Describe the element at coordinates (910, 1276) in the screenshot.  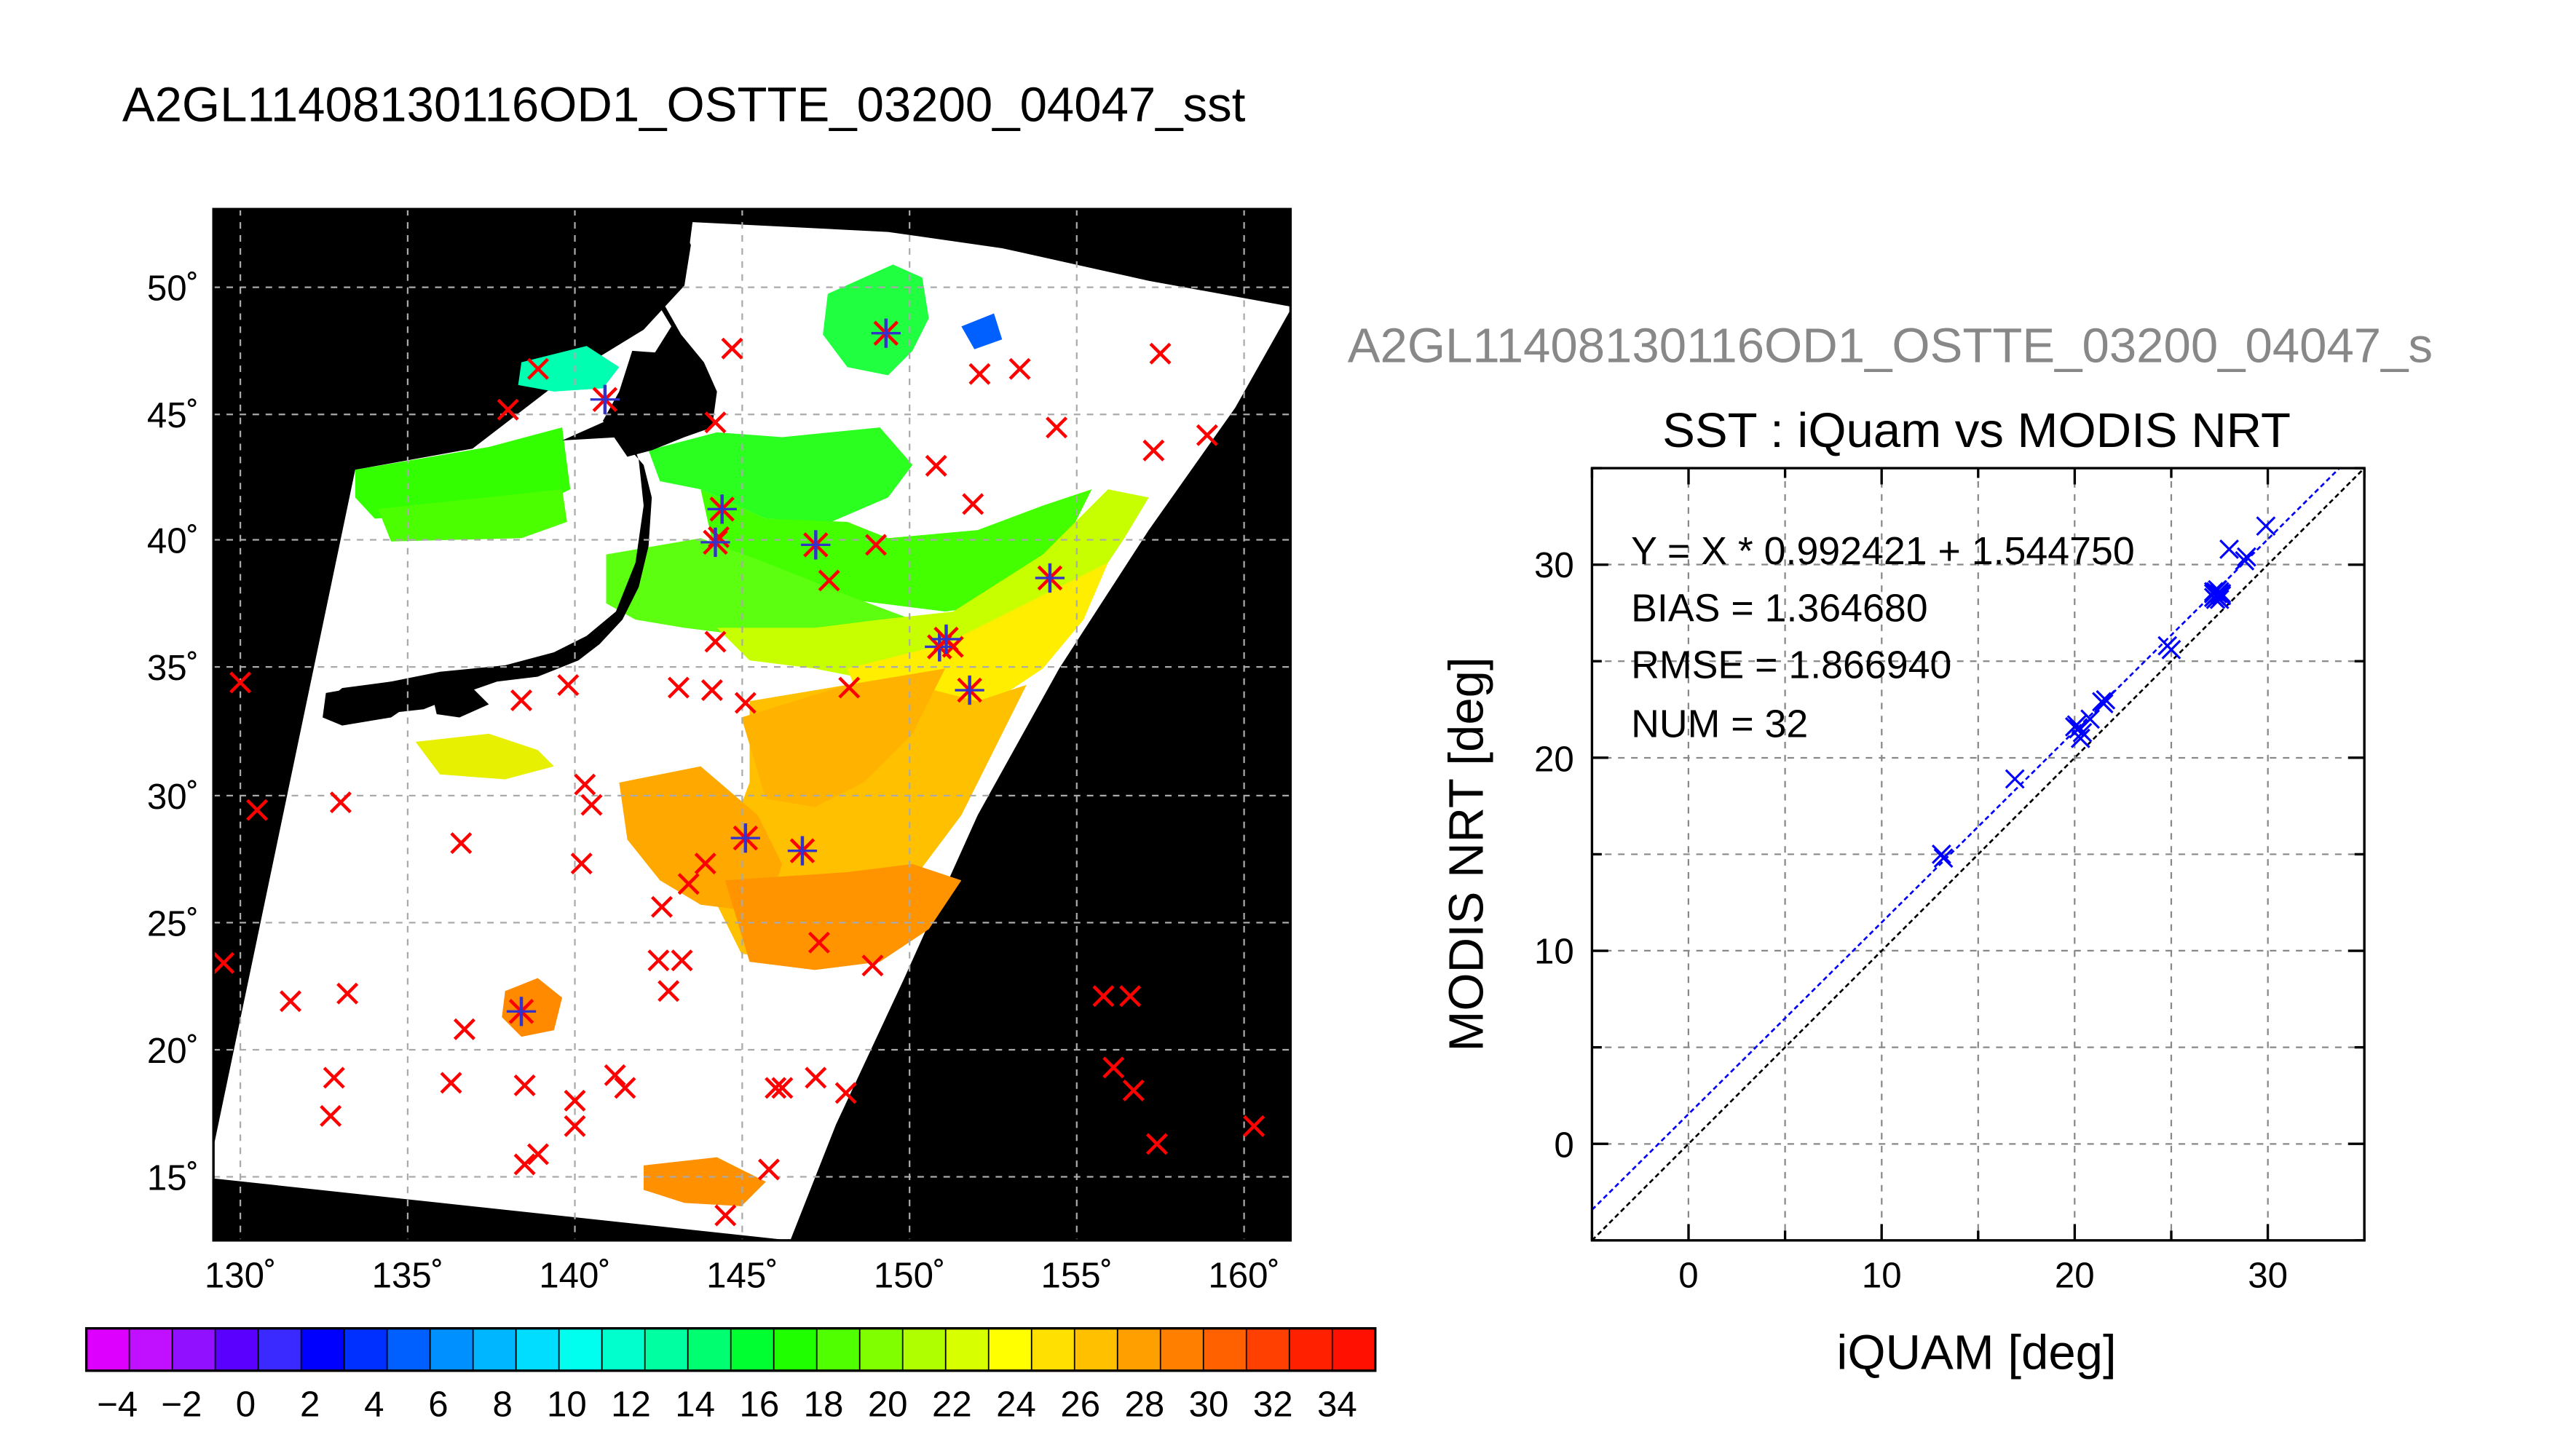
I see `lon-label: 150˚` at that location.